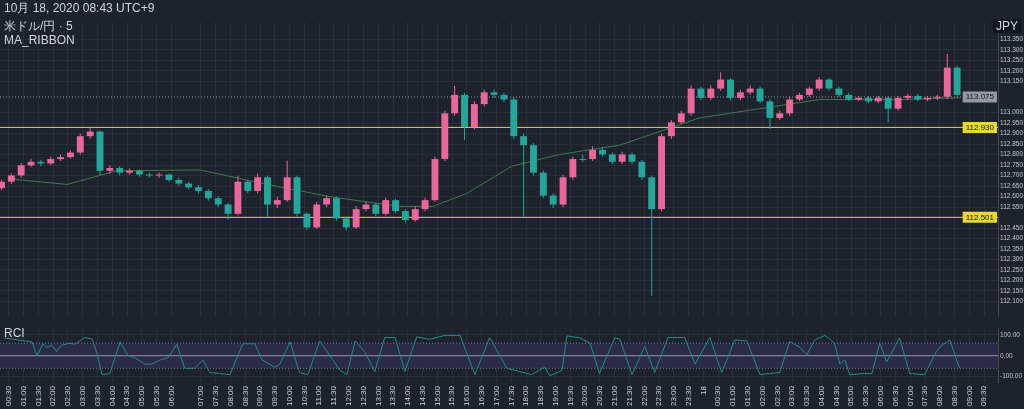 The width and height of the screenshot is (1024, 409). Describe the element at coordinates (14, 333) in the screenshot. I see `chart-title: RCI` at that location.